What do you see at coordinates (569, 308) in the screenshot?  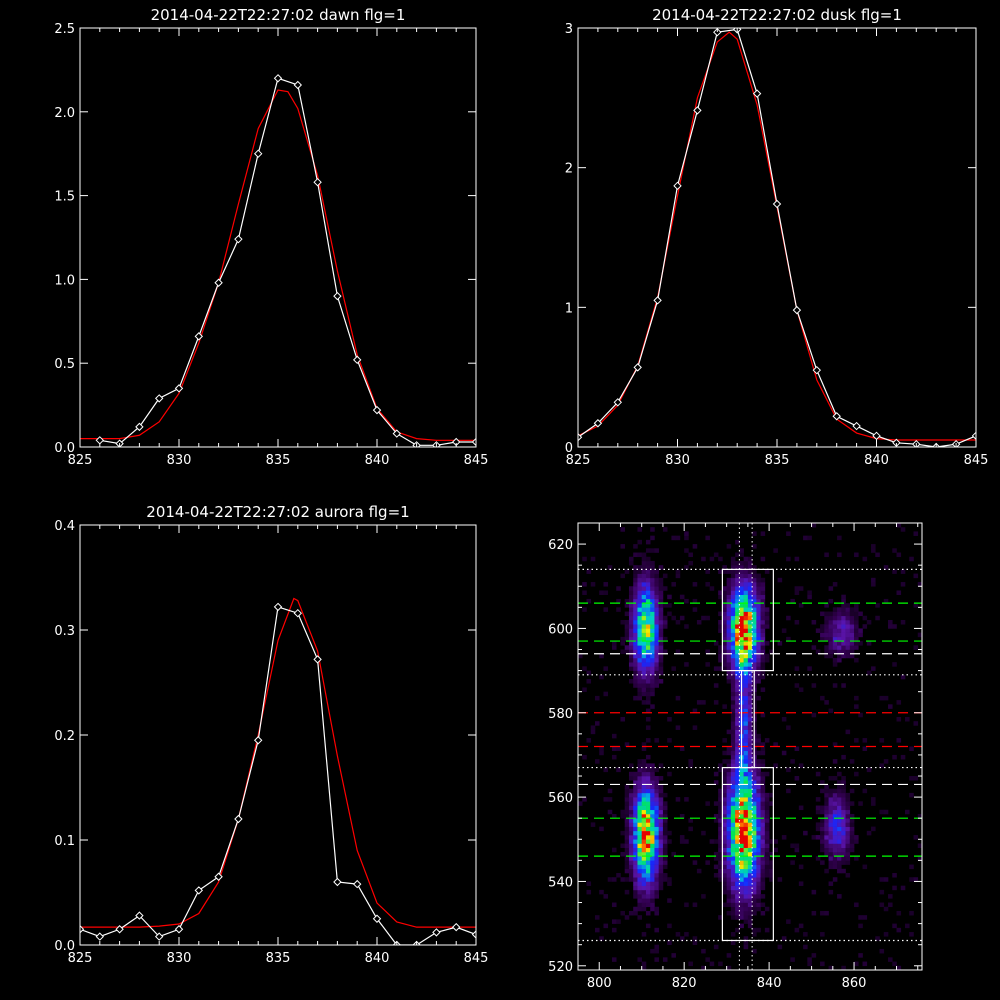 I see `y-tick-label: 1` at bounding box center [569, 308].